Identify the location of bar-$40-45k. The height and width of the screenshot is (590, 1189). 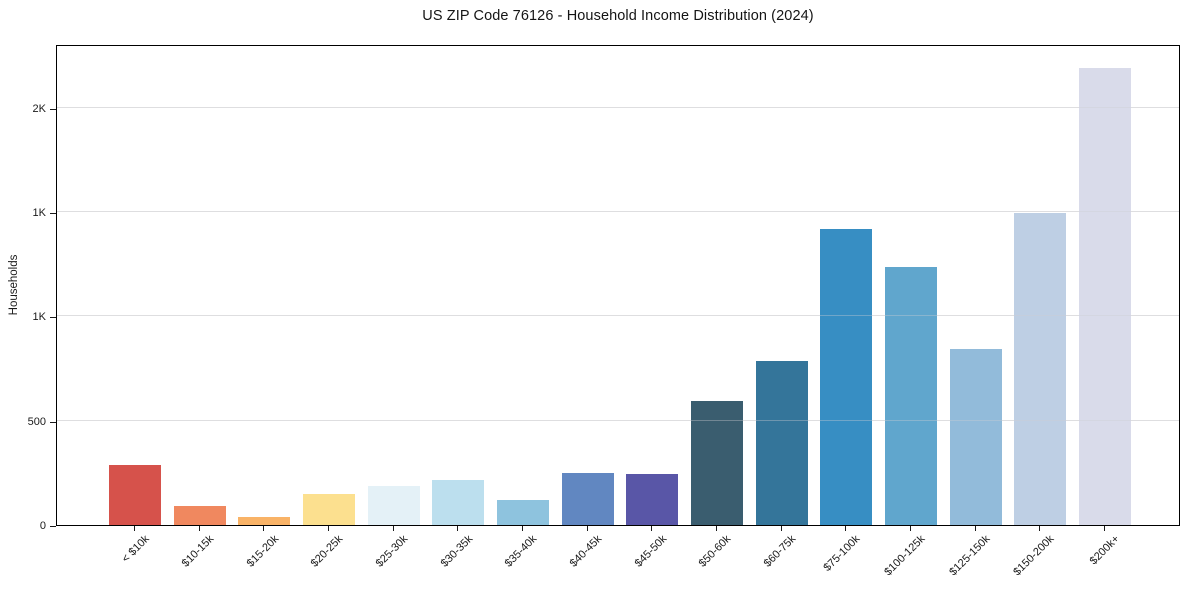
(587, 498).